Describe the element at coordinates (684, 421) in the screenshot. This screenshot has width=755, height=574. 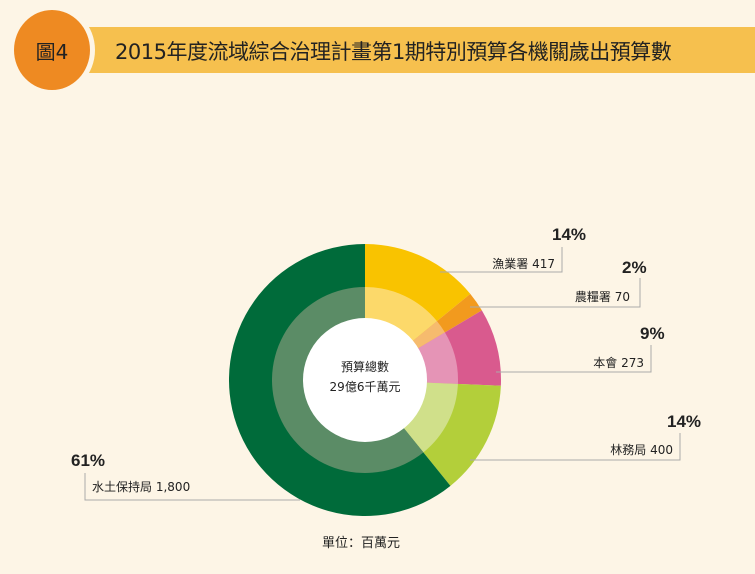
I see `slice-percent-3: 14%` at that location.